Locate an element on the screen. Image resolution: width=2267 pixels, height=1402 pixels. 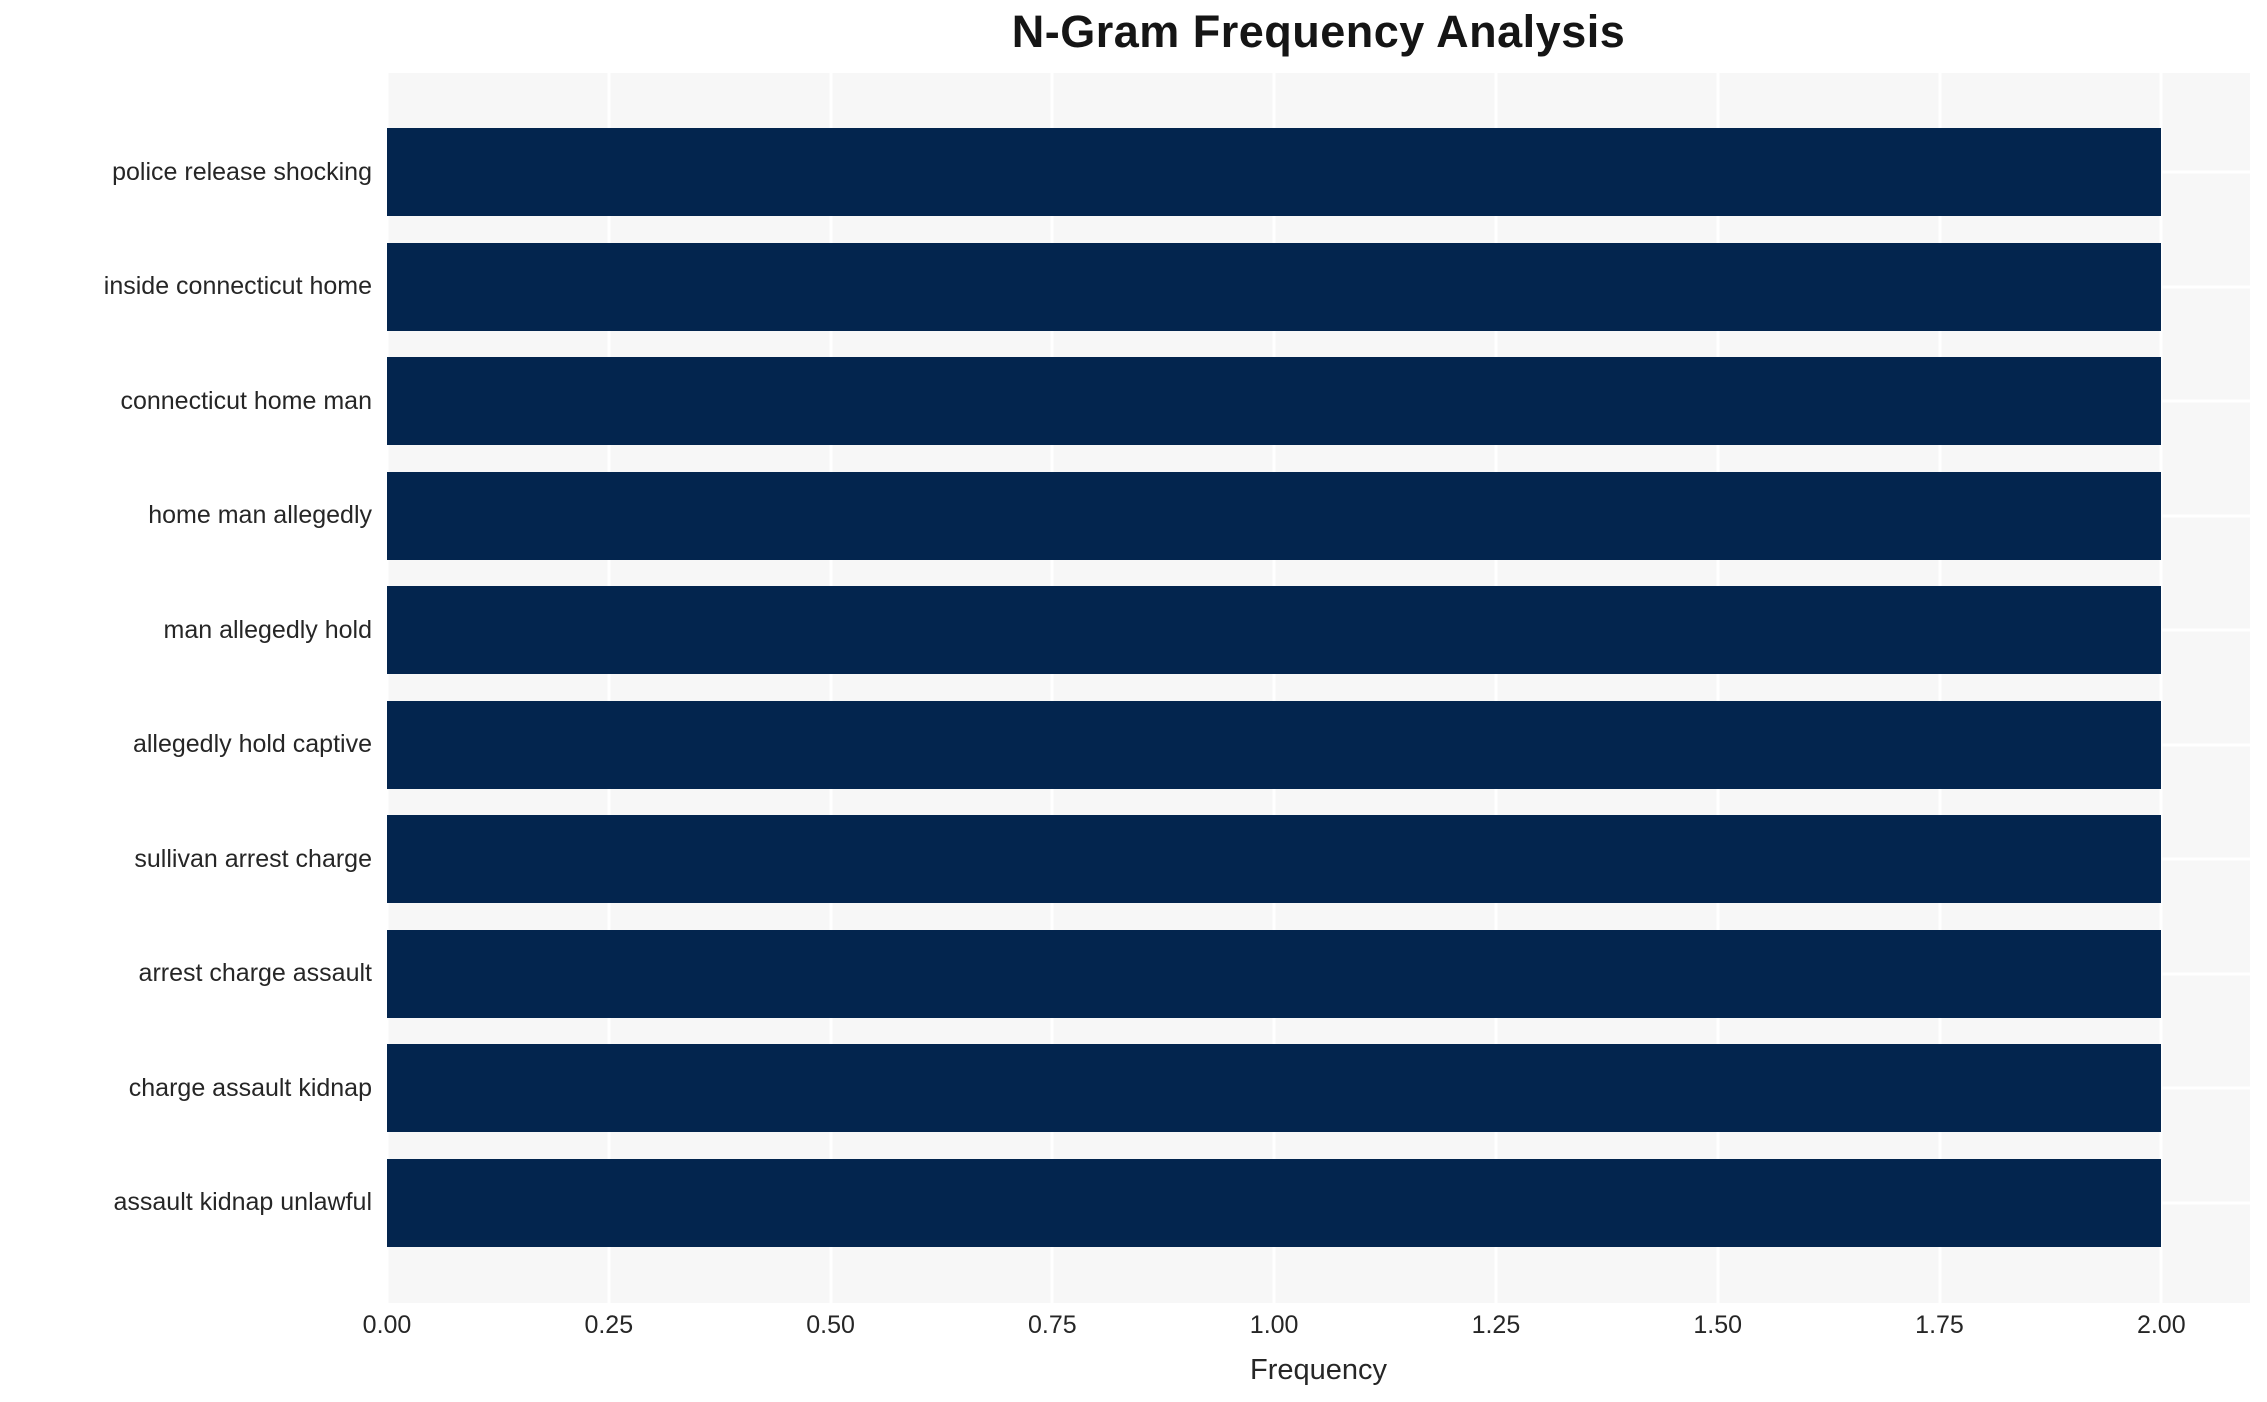
x-tick-label: 0.00 is located at coordinates (387, 1325).